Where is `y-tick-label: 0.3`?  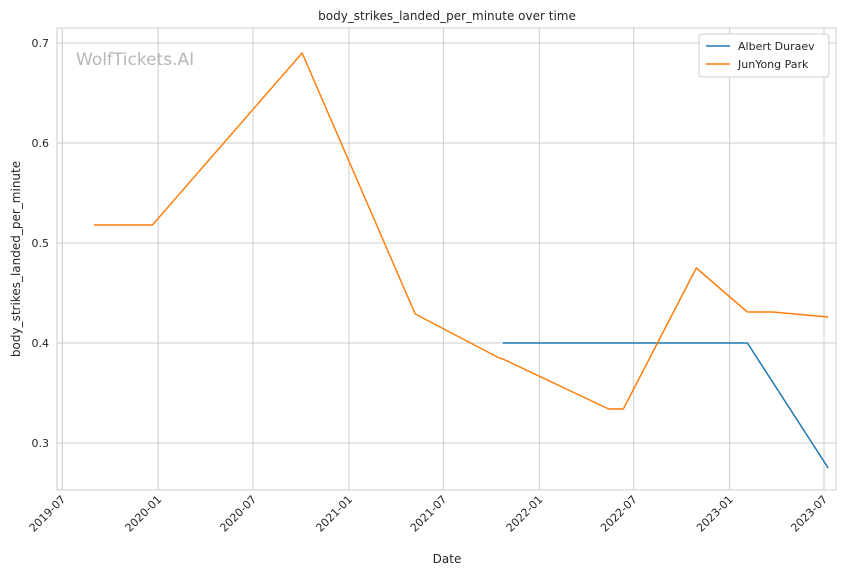
y-tick-label: 0.3 is located at coordinates (41, 443).